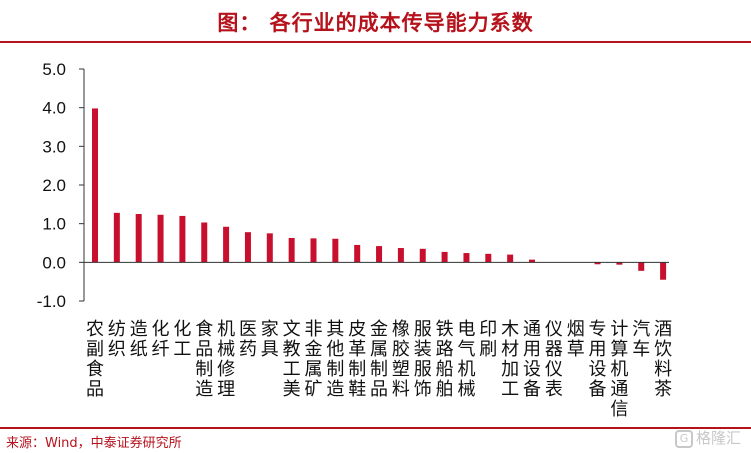 Image resolution: width=751 pixels, height=453 pixels. I want to click on x-tick-label-char: 具, so click(270, 349).